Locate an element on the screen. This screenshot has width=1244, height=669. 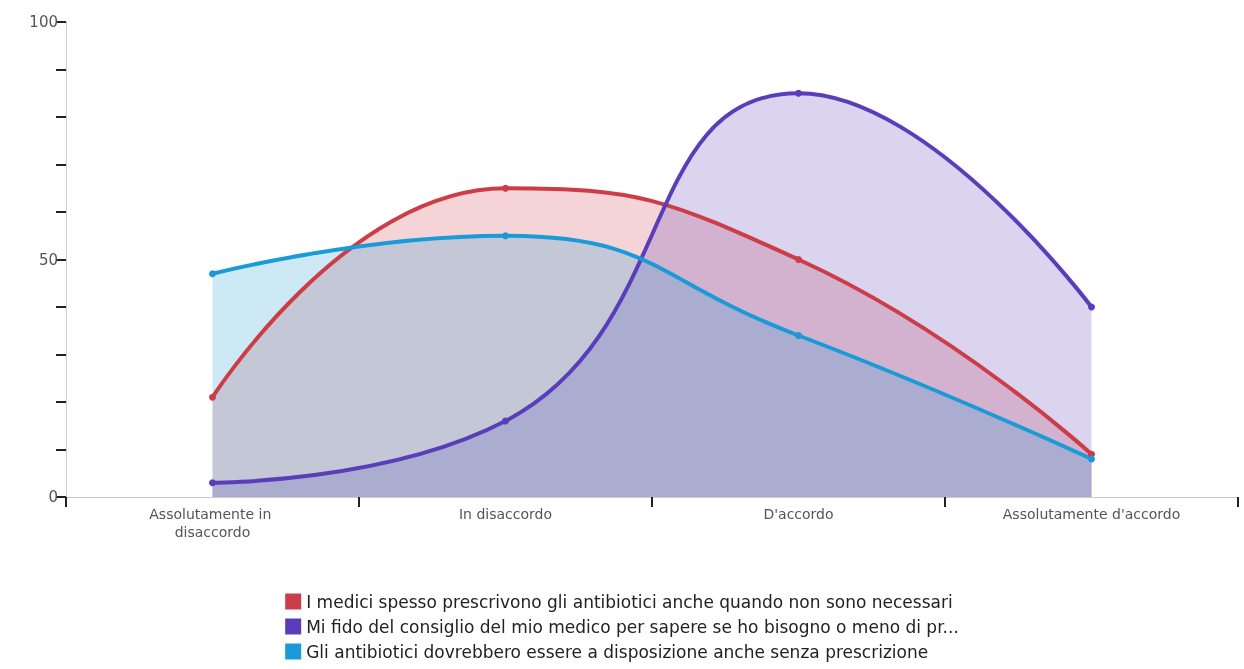
y-tick-label: 100 is located at coordinates (43, 22).